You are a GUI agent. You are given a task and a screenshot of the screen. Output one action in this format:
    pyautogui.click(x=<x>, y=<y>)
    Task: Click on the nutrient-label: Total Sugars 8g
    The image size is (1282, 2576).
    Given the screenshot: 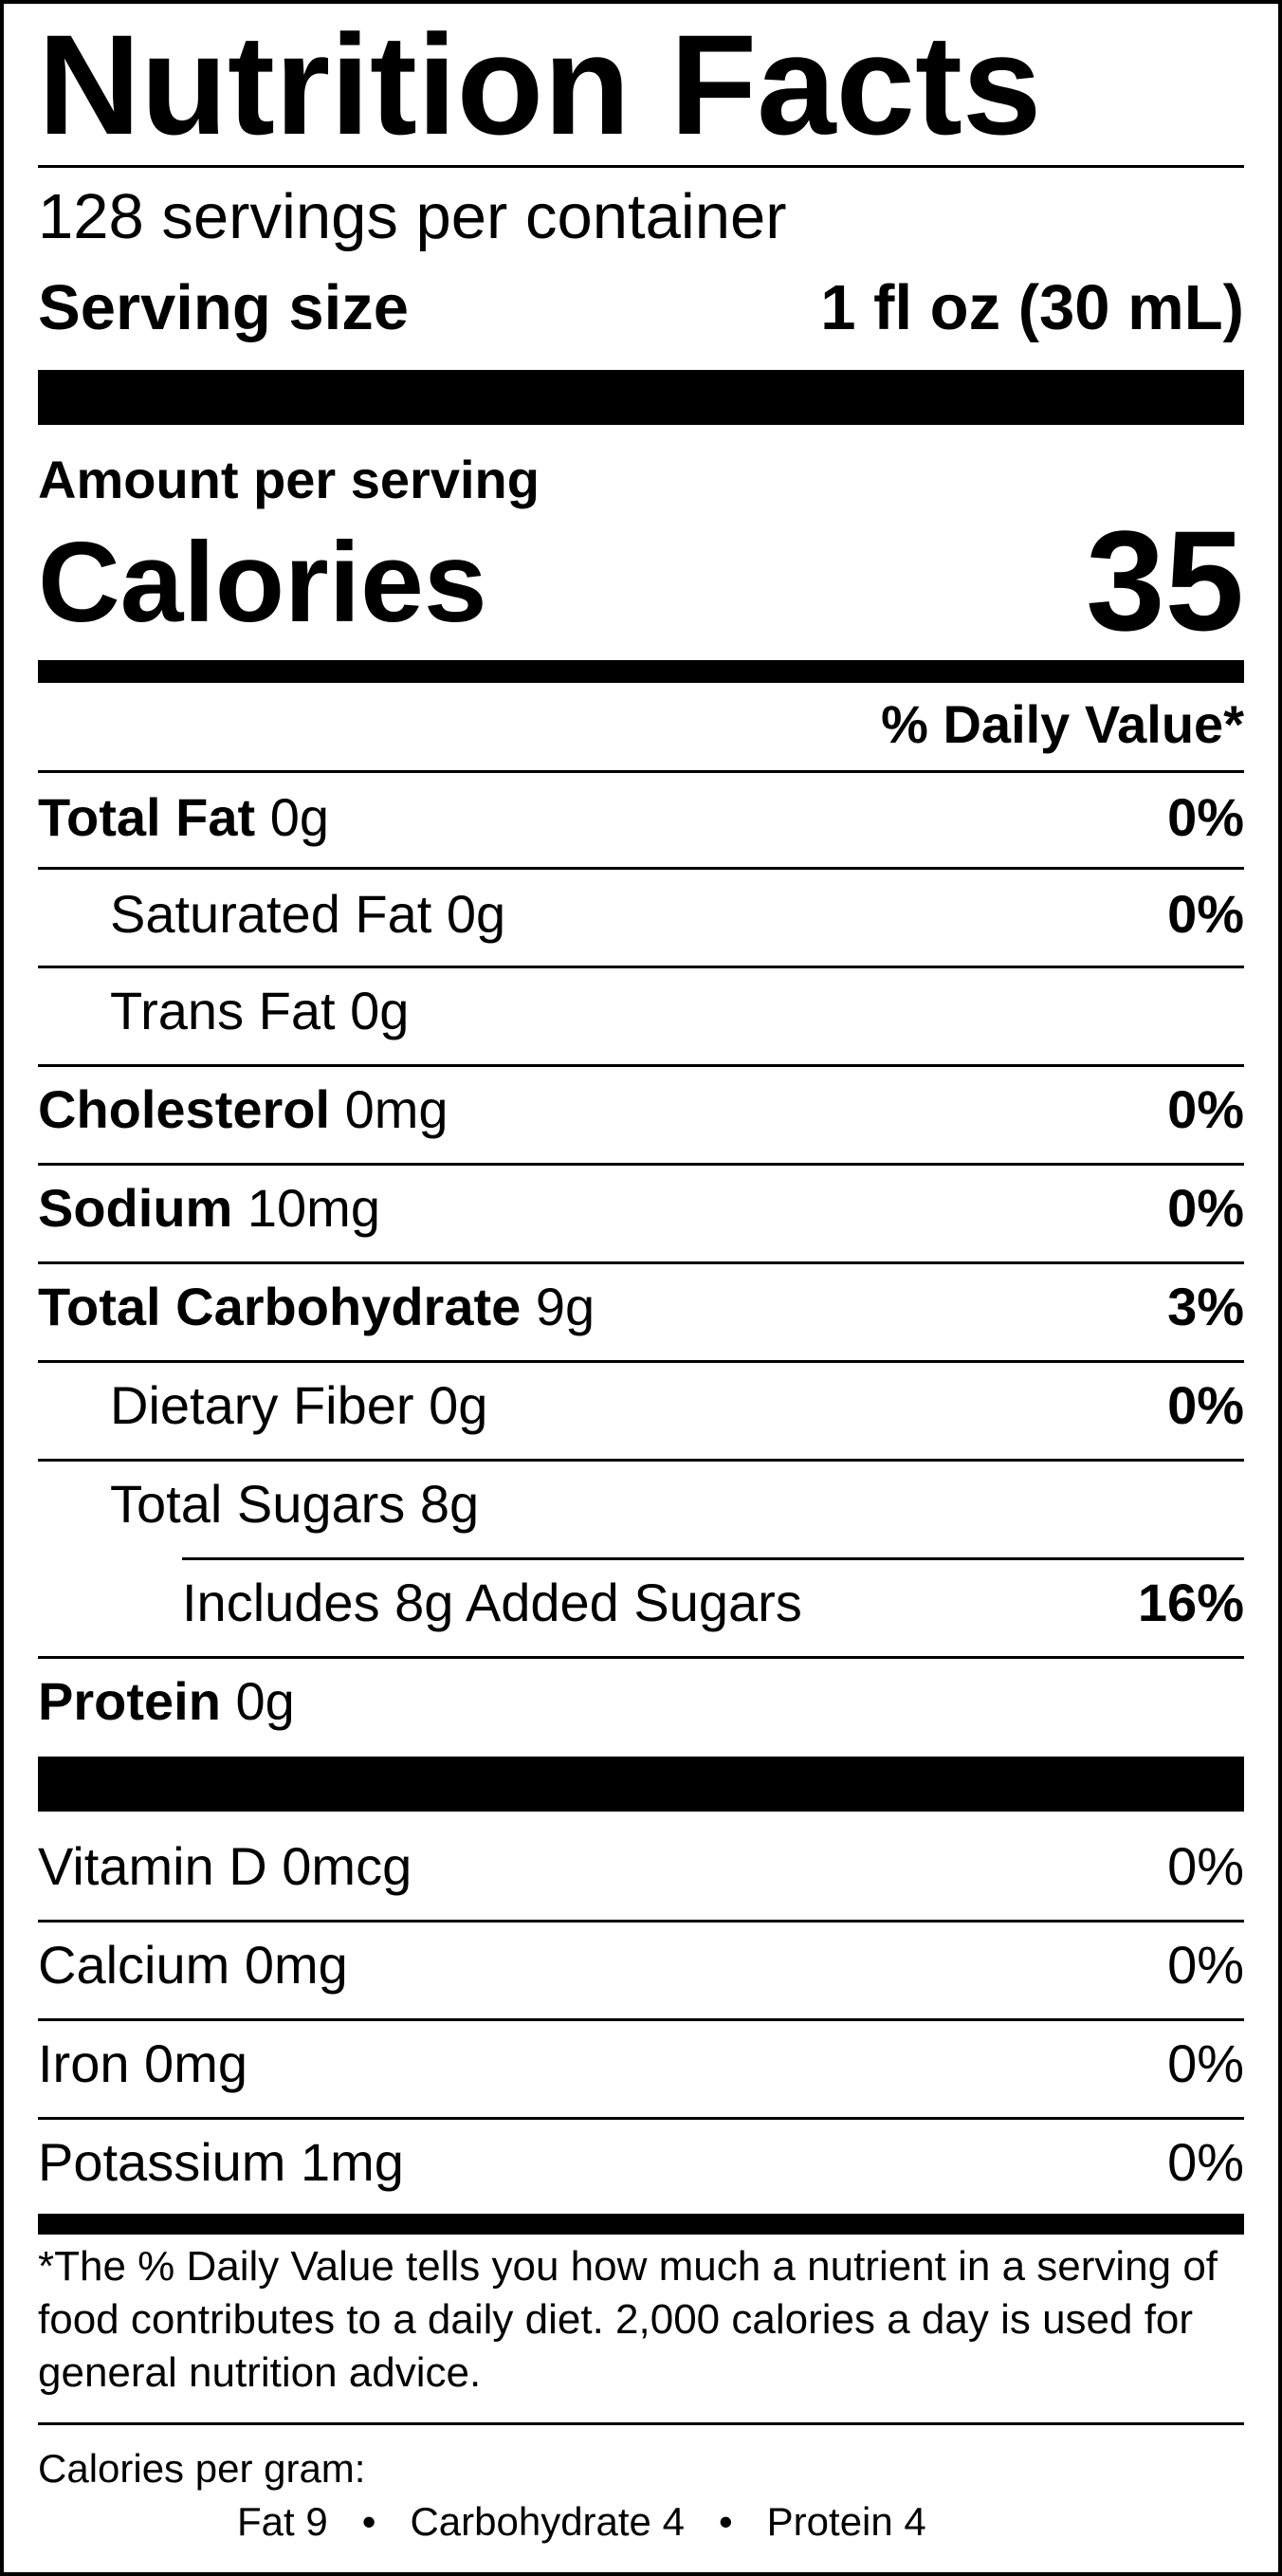 What is the action you would take?
    pyautogui.click(x=294, y=1504)
    